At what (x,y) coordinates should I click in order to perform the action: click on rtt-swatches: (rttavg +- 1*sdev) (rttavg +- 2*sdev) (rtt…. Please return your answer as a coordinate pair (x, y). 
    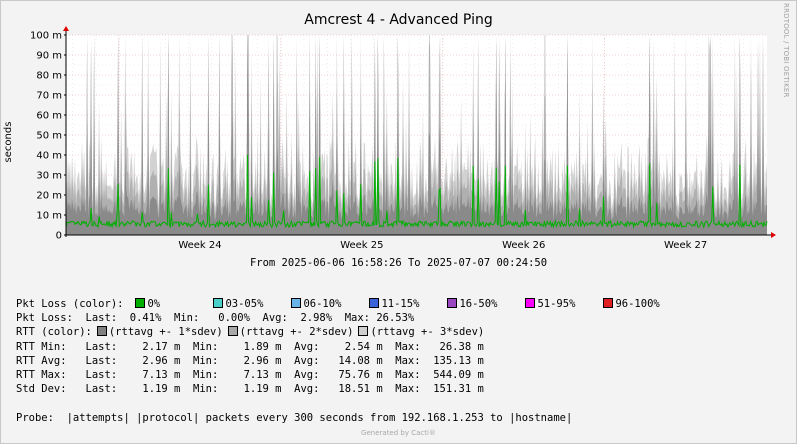
    Looking at the image, I should click on (288, 332).